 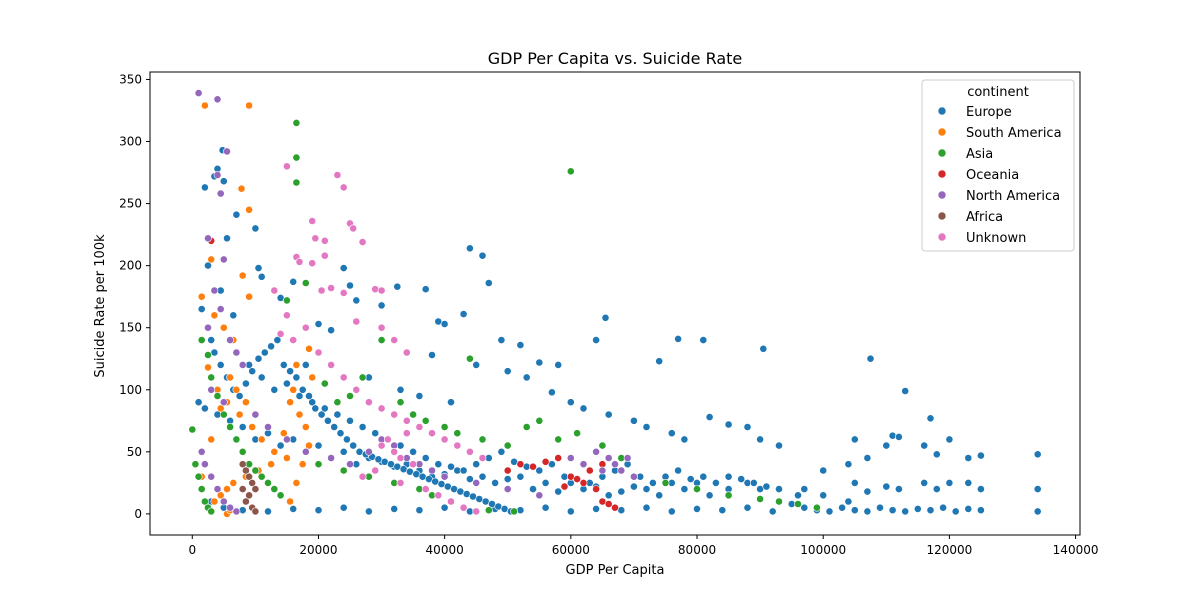 What do you see at coordinates (615, 58) in the screenshot?
I see `chart-title: GDP Per Capita vs. Suicide Rate` at bounding box center [615, 58].